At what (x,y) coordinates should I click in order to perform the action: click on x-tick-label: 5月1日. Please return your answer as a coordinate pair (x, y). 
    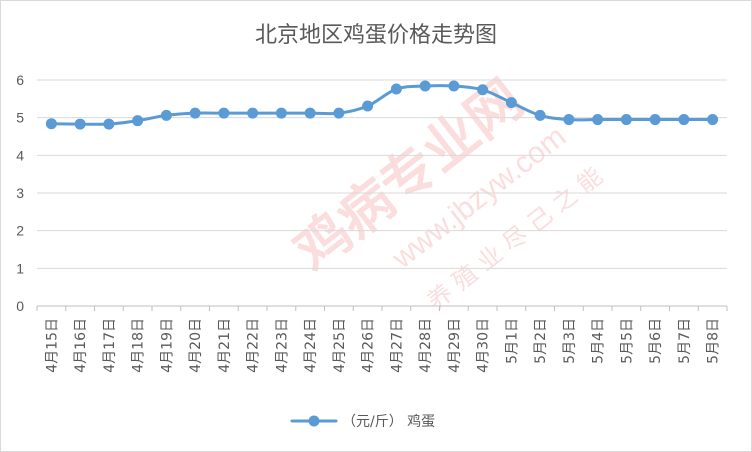
    Looking at the image, I should click on (512, 341).